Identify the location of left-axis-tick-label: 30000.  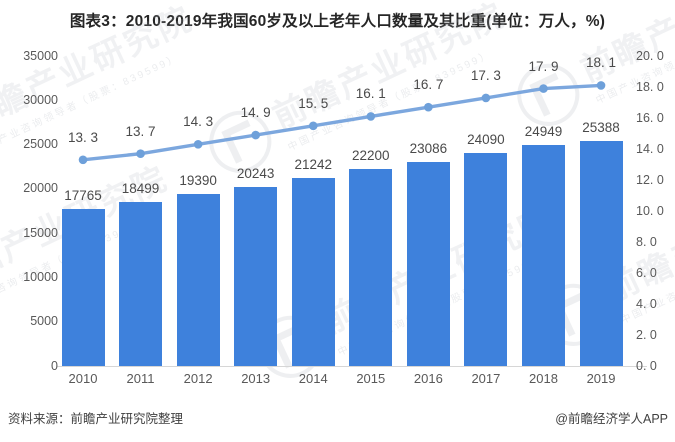
(40, 99).